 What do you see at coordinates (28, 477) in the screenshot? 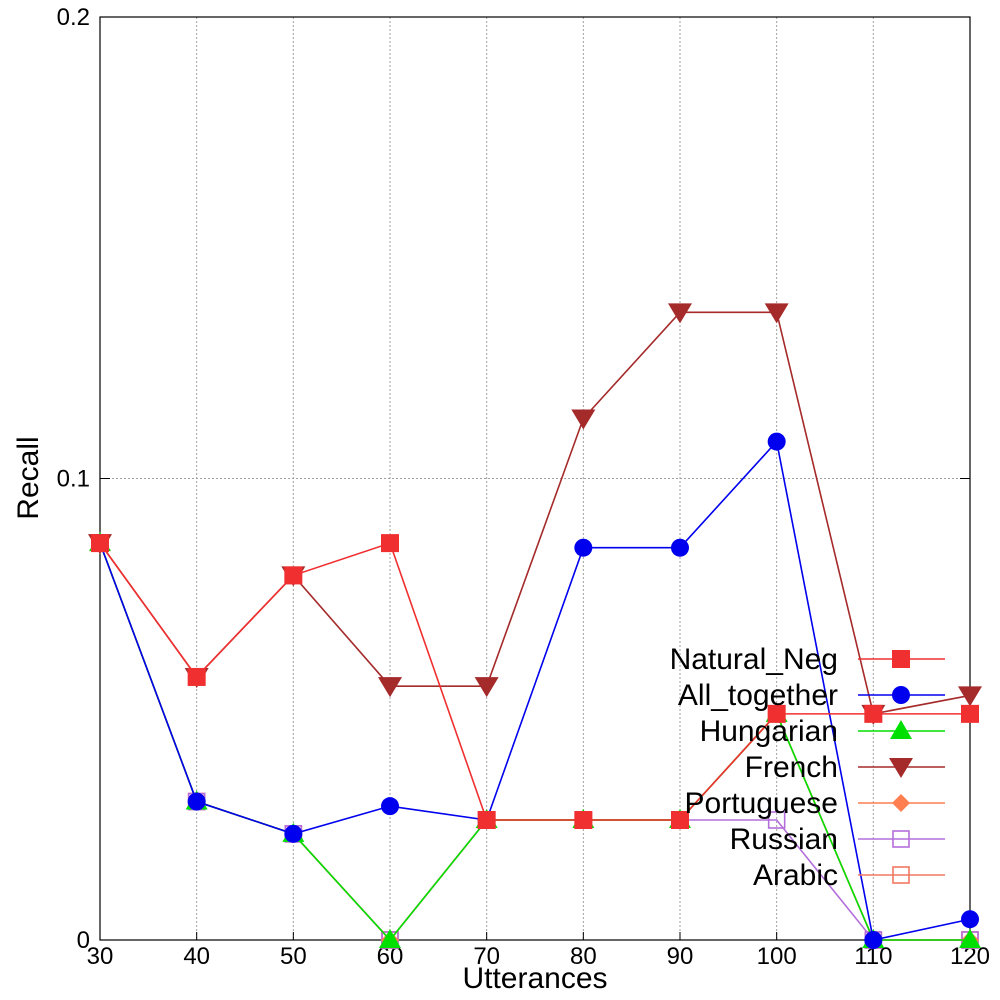
I see `y-axis-title: Recall` at bounding box center [28, 477].